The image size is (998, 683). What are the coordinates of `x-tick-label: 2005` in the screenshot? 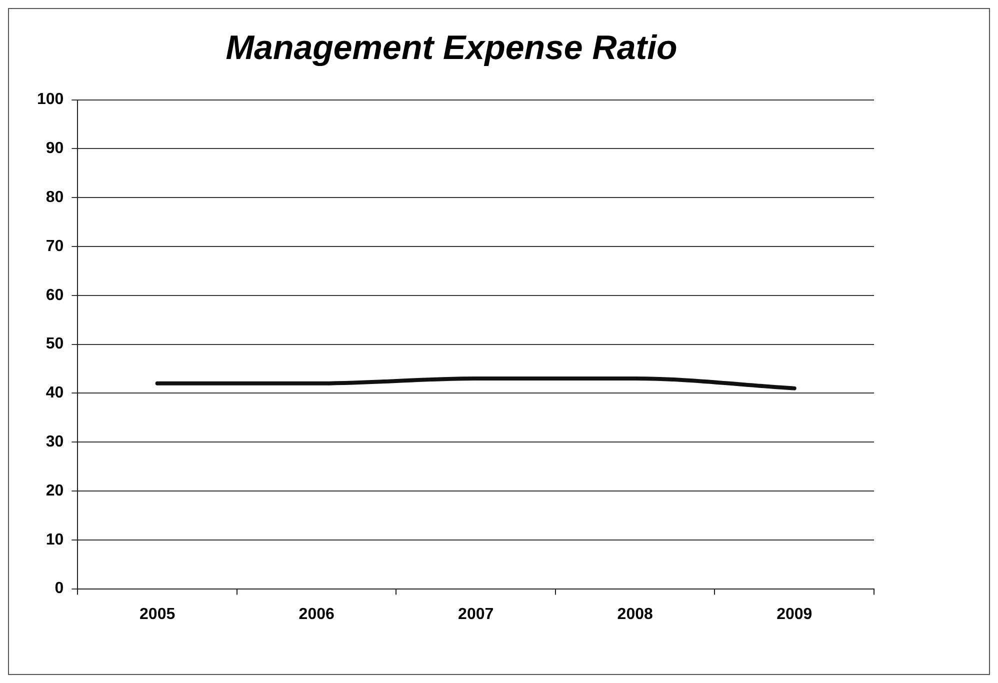 It's located at (158, 614).